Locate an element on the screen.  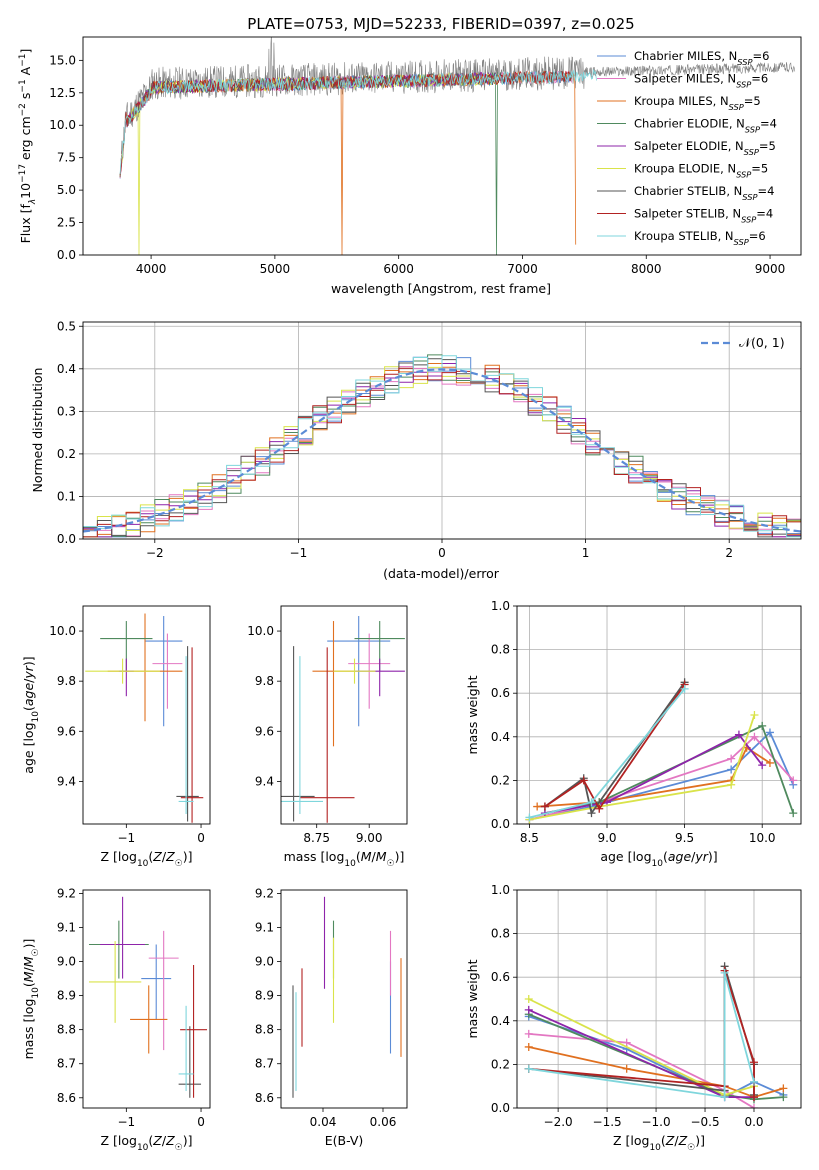
legend-label: Kroupa STELIB, NSSP=6 is located at coordinates (700, 238).